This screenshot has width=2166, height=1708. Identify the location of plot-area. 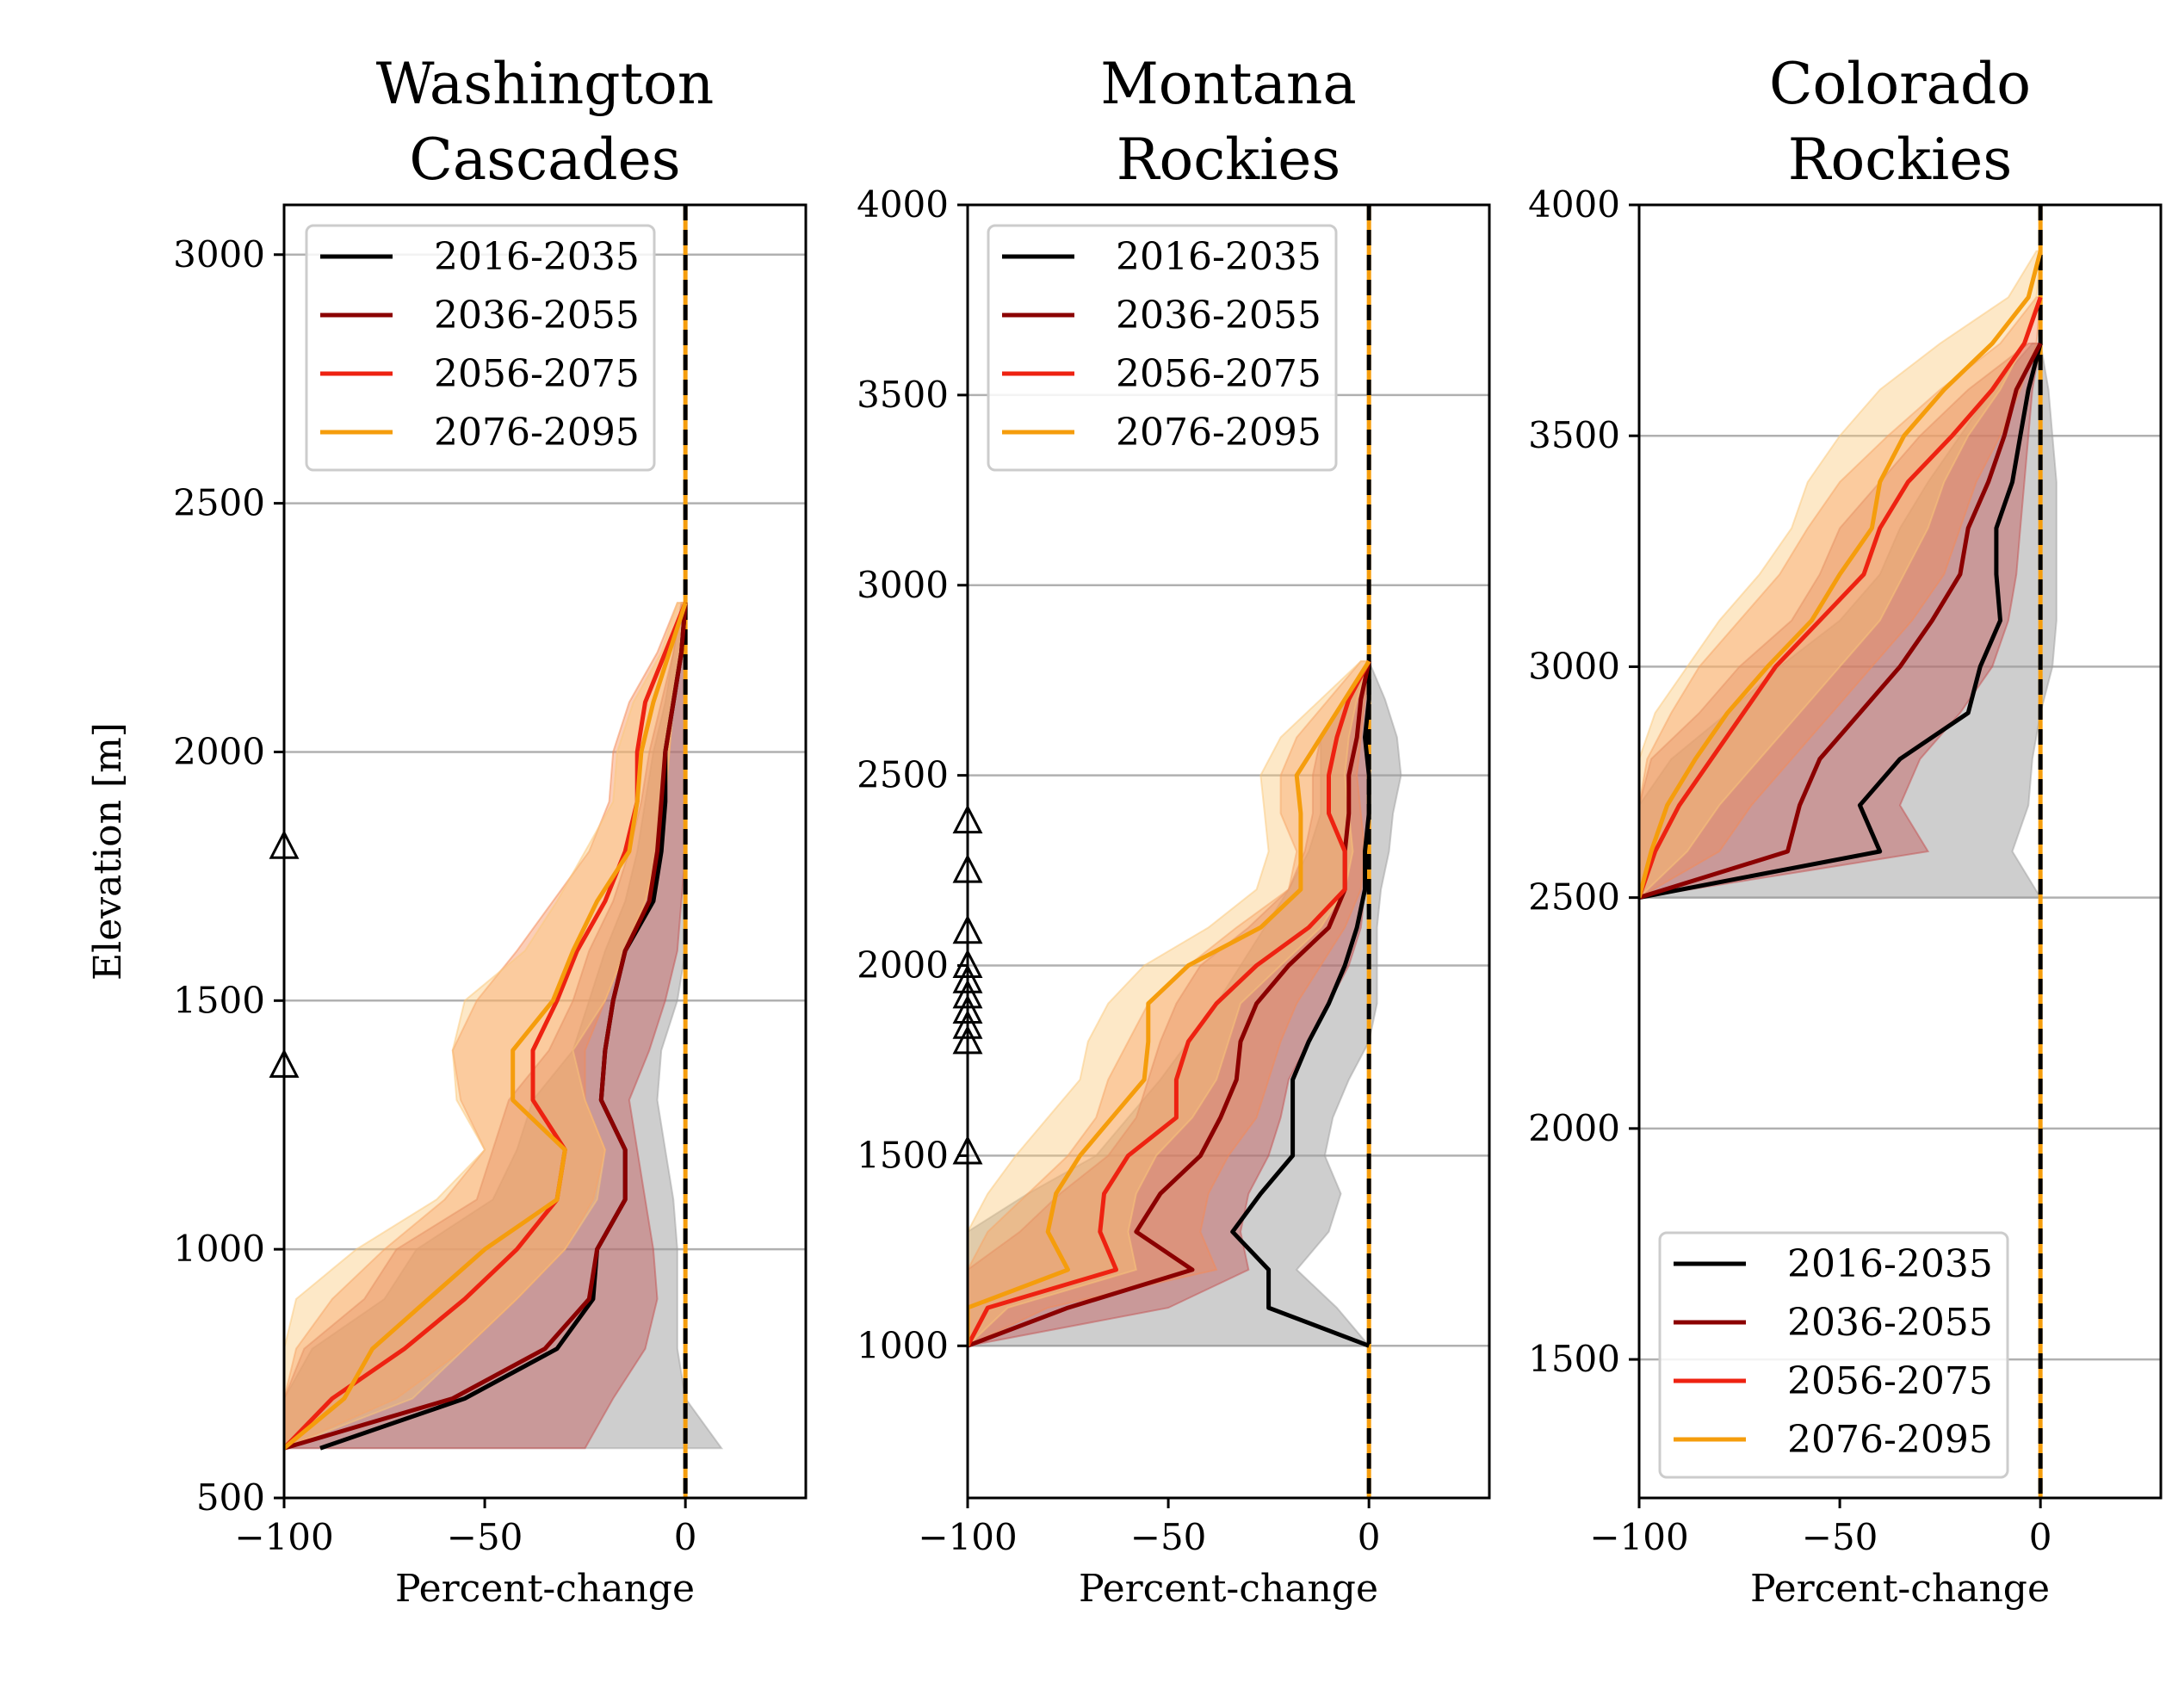
(1848, 851).